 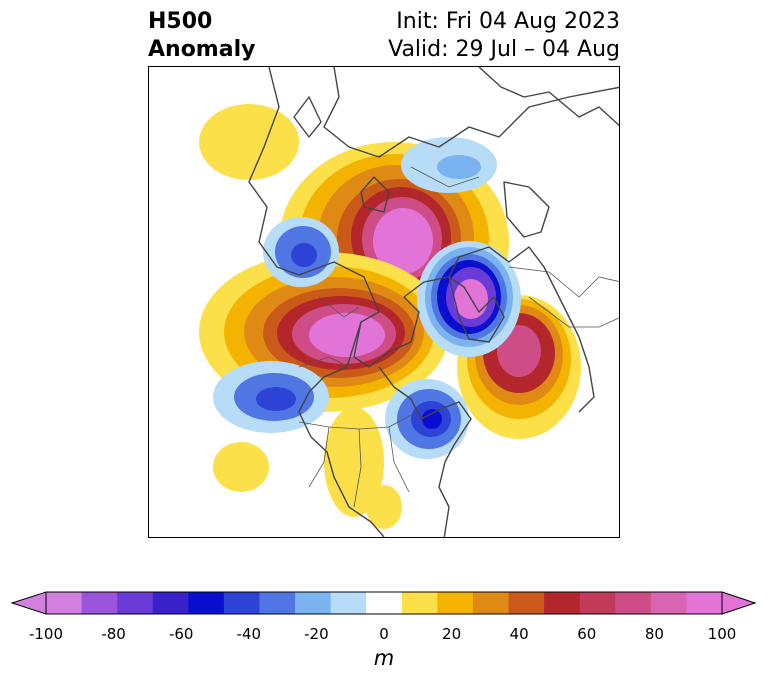 I want to click on init-date: Init: Fri 04 Aug 2023, so click(x=508, y=21).